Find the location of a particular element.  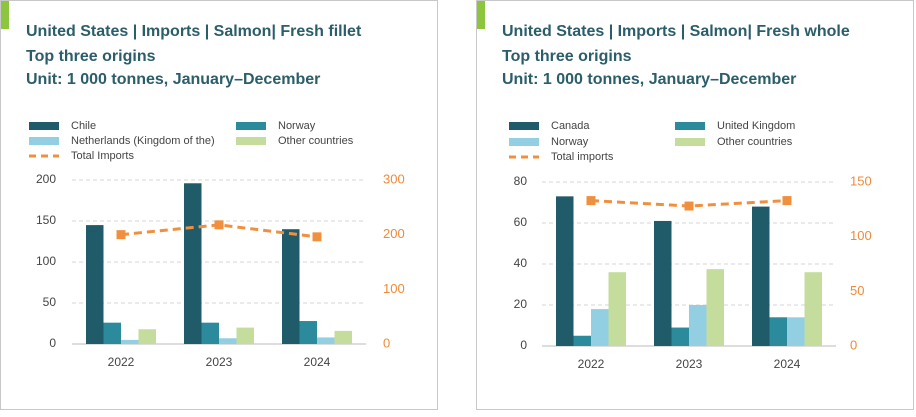

y-tick-label: 20 is located at coordinates (521, 304).